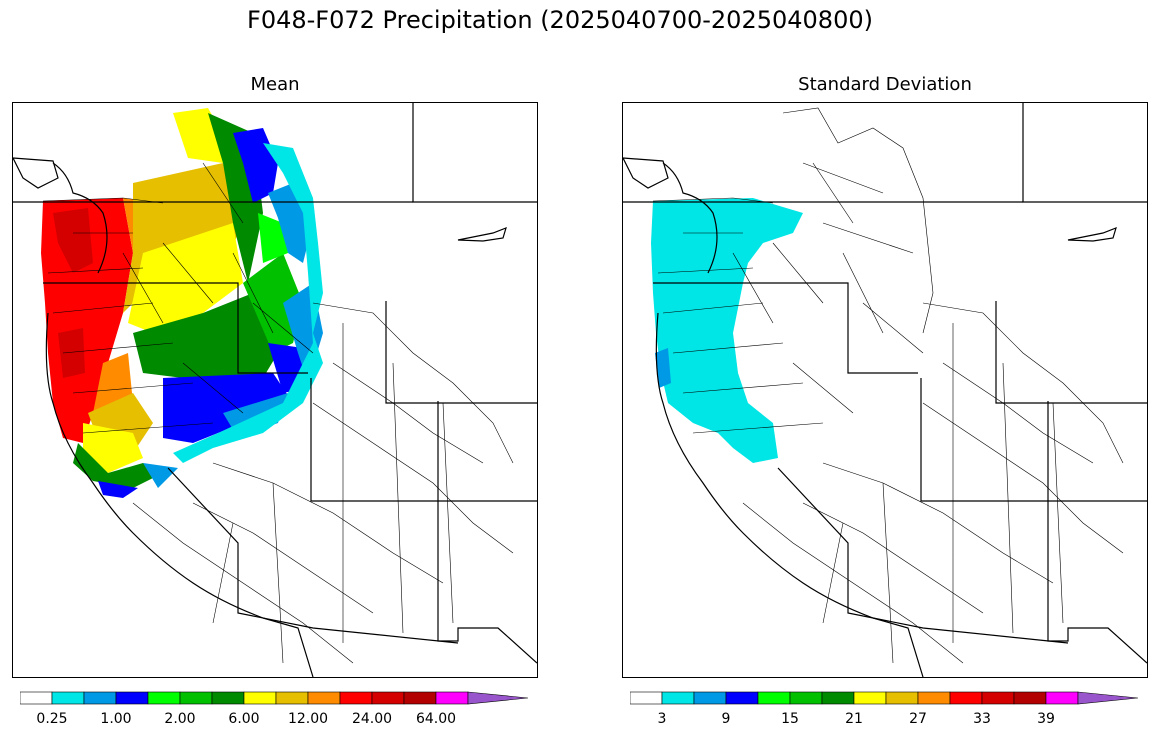 The width and height of the screenshot is (1159, 741). What do you see at coordinates (727, 330) in the screenshot?
I see `std-precip-fill` at bounding box center [727, 330].